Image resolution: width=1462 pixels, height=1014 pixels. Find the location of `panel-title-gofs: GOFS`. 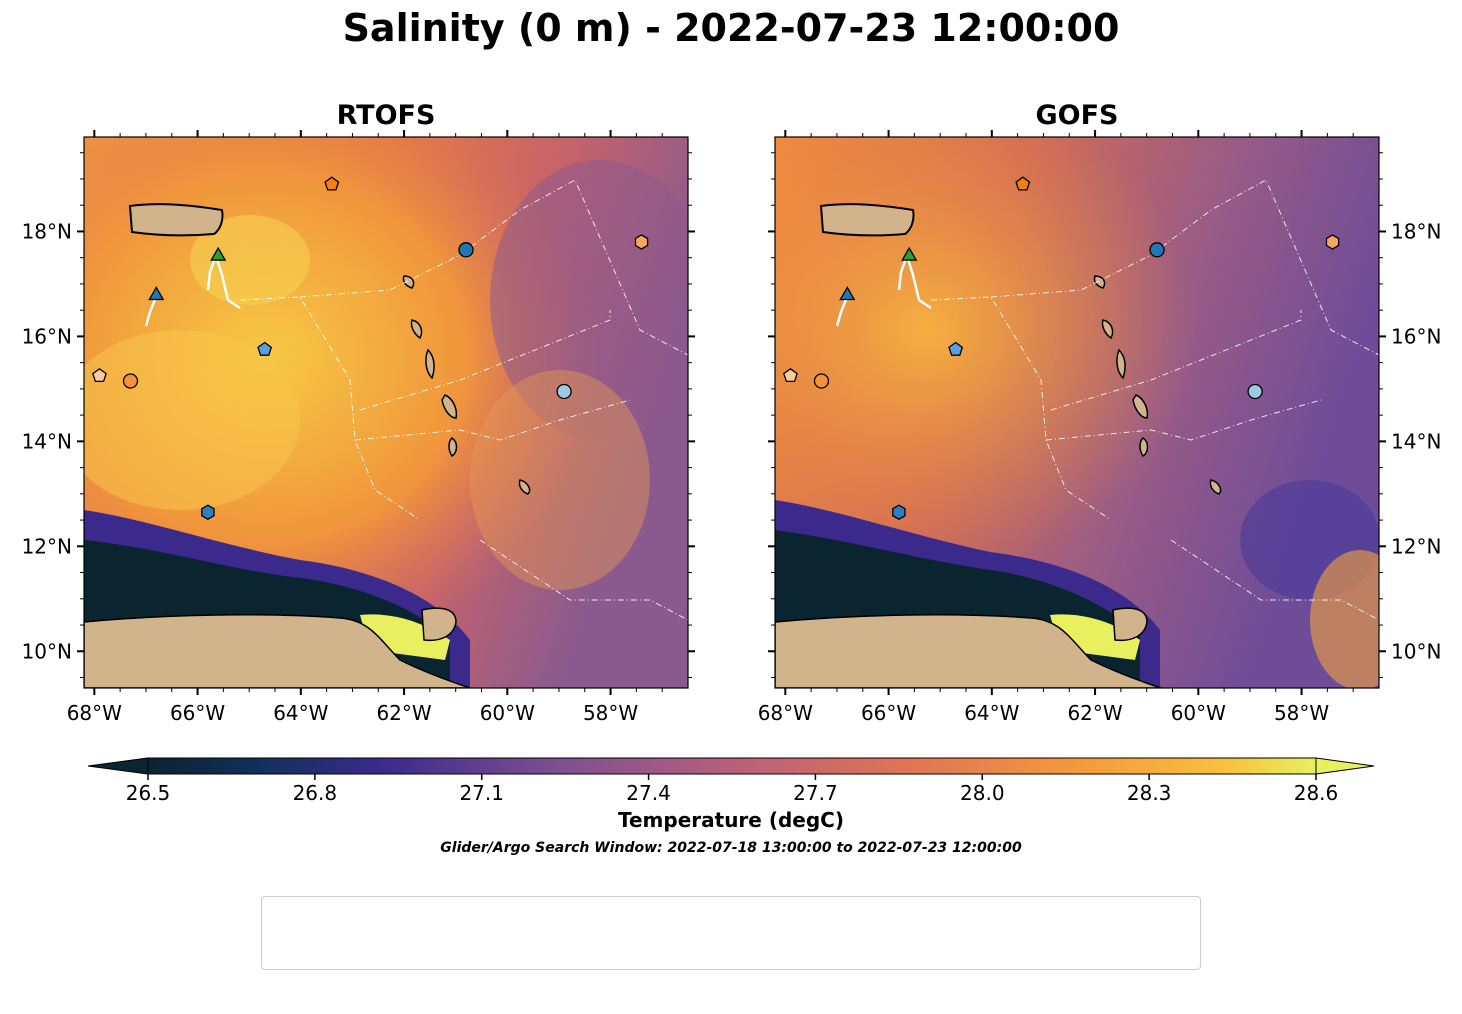

panel-title-gofs: GOFS is located at coordinates (1077, 115).